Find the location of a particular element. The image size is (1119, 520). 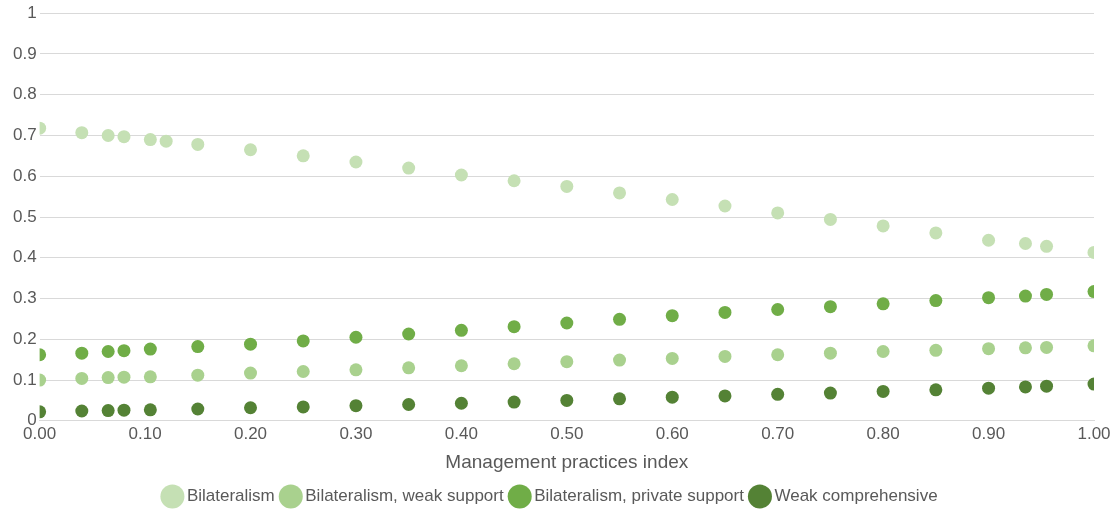

y-tick-label: 0.6 is located at coordinates (24, 175).